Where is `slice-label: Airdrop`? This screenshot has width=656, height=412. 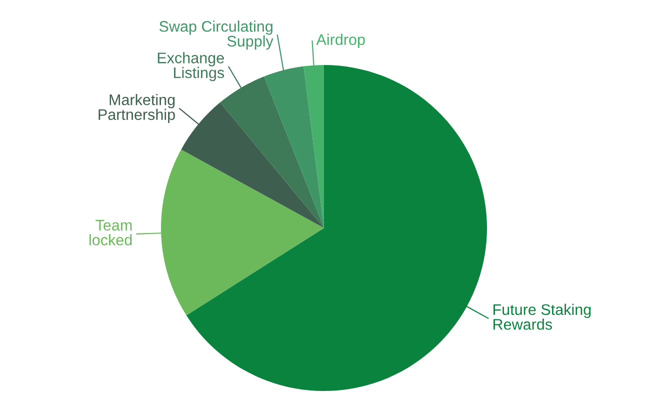
slice-label: Airdrop is located at coordinates (340, 41).